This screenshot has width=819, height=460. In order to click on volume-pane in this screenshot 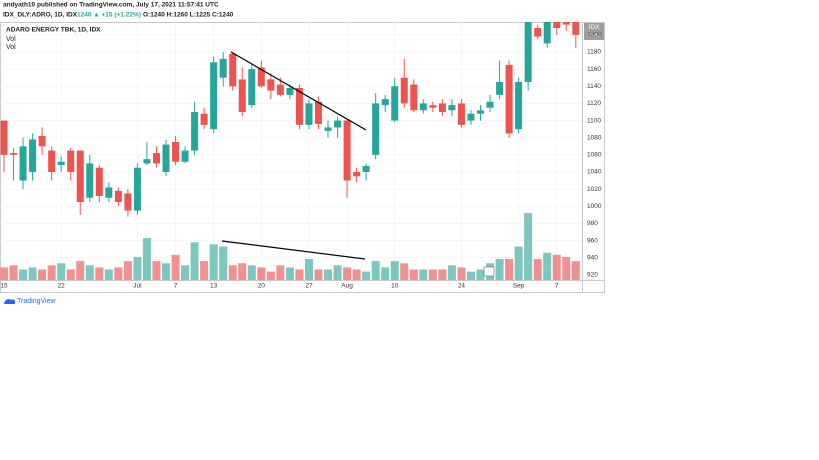, I will do `click(290, 246)`.